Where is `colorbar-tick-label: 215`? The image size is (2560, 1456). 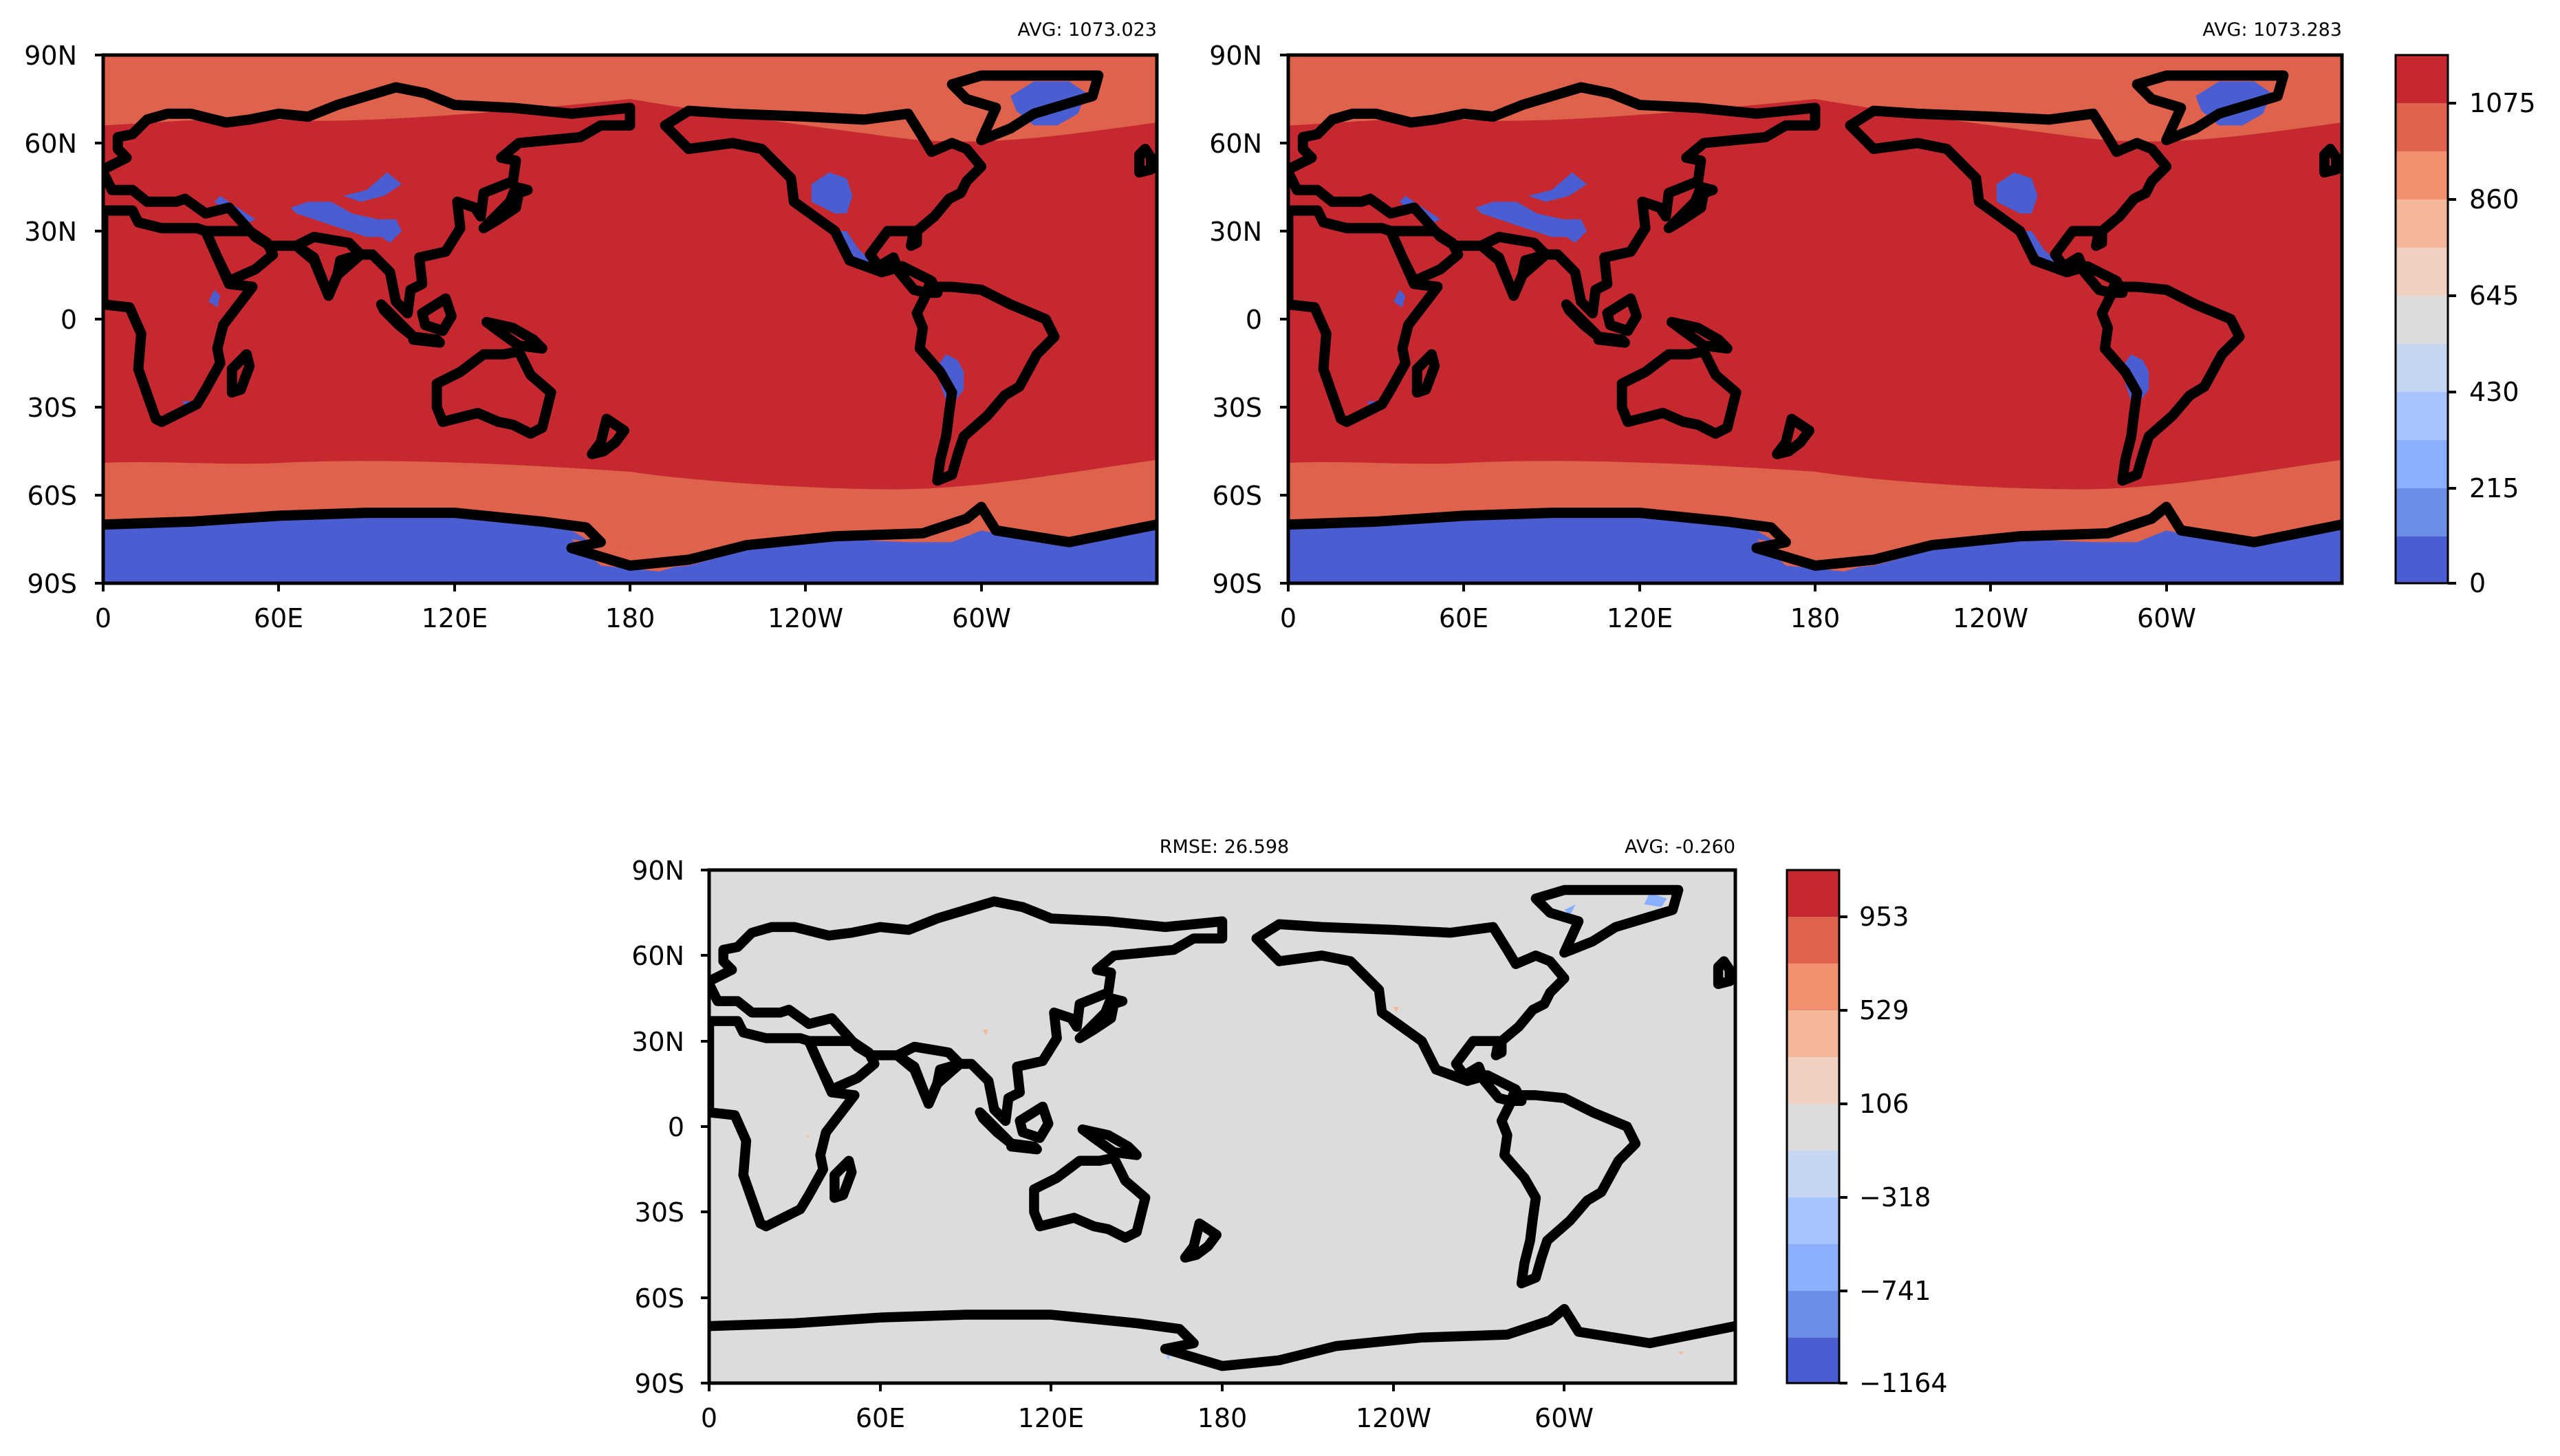
colorbar-tick-label: 215 is located at coordinates (2494, 488).